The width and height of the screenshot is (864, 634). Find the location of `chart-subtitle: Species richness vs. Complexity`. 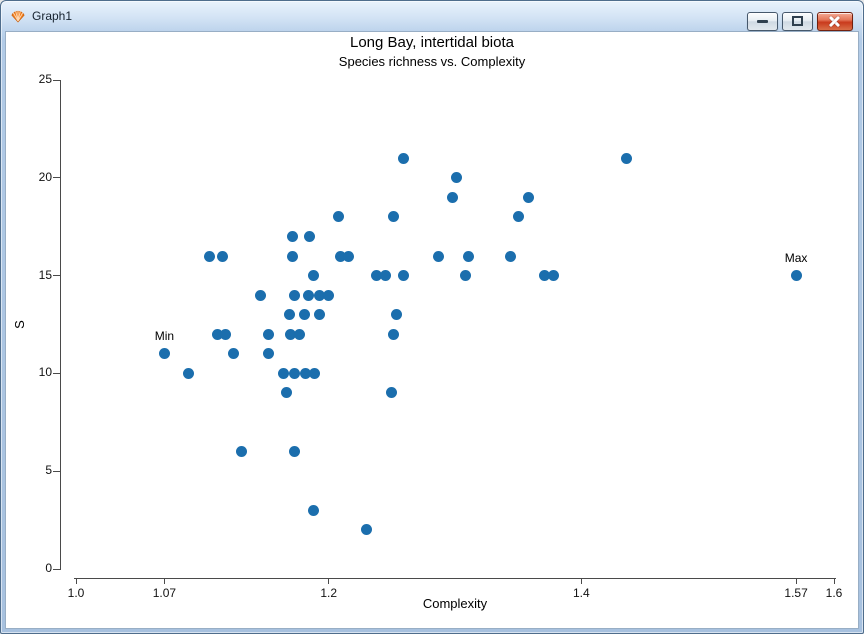

chart-subtitle: Species richness vs. Complexity is located at coordinates (432, 61).